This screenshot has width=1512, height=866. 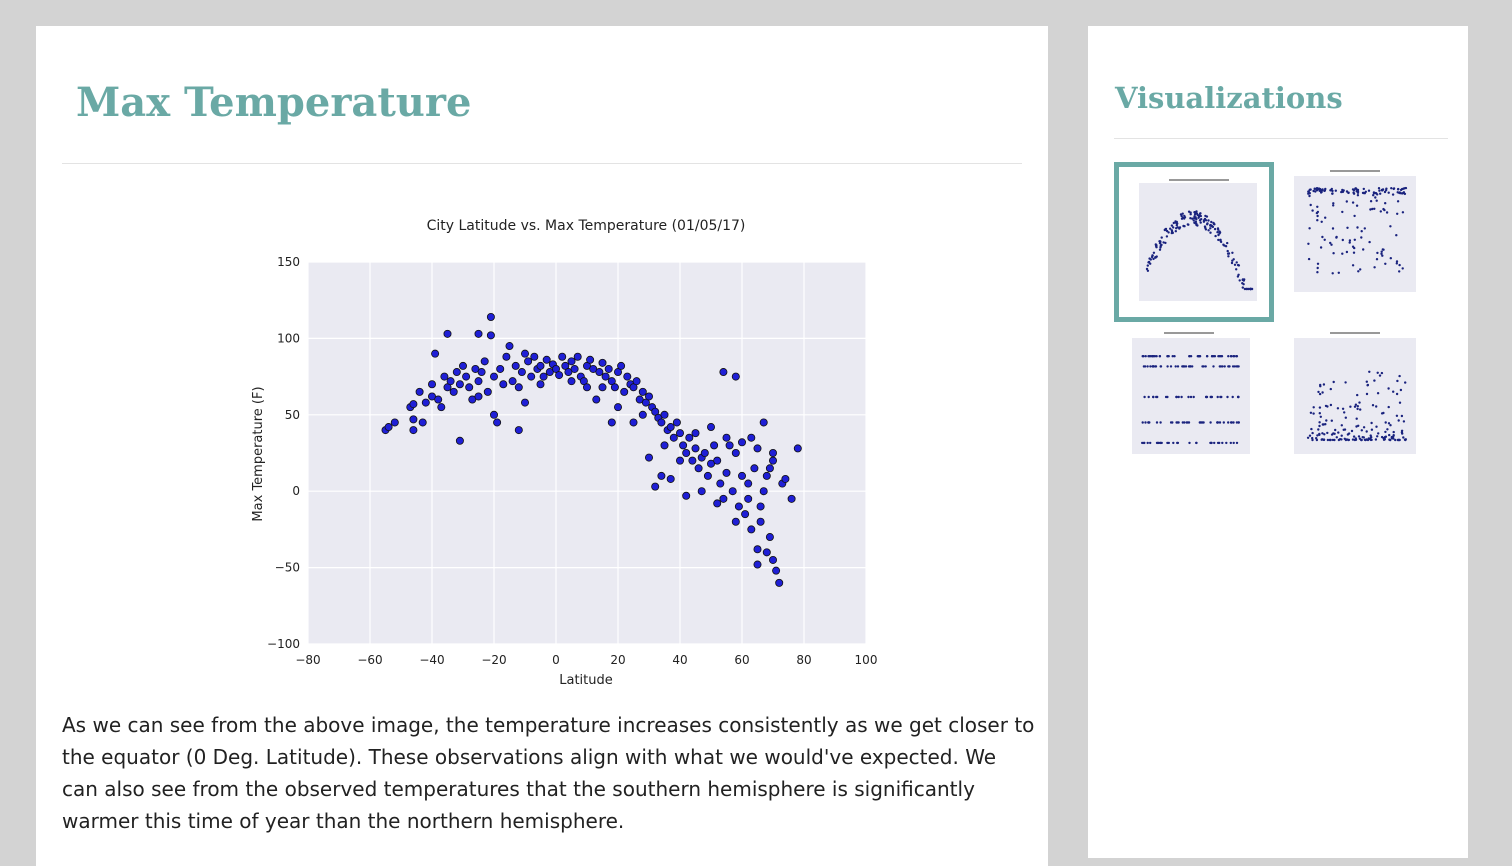 I want to click on thumbnail-max-temperature, so click(x=1194, y=242).